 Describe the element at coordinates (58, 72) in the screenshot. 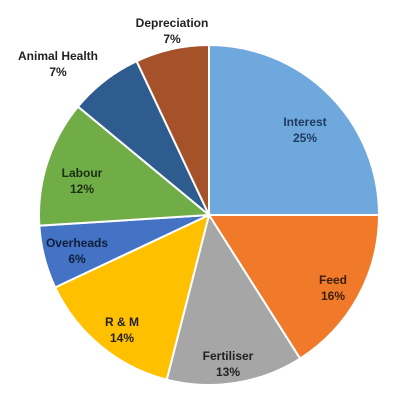

I see `slice-percent-animal-health: 7%` at that location.